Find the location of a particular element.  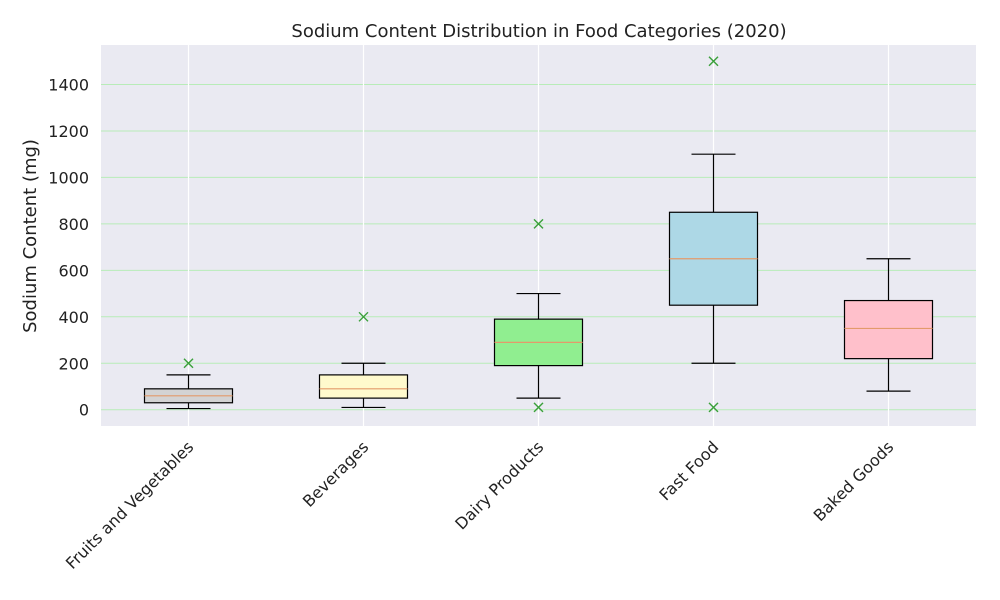

box-fast-food is located at coordinates (713, 234).